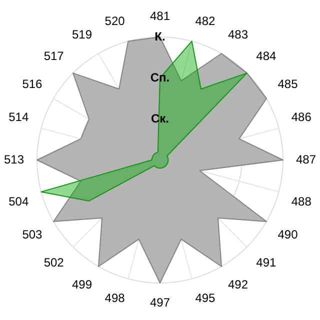 This screenshot has width=320, height=320. Describe the element at coordinates (32, 84) in the screenshot. I see `spoke-label: 516` at that location.